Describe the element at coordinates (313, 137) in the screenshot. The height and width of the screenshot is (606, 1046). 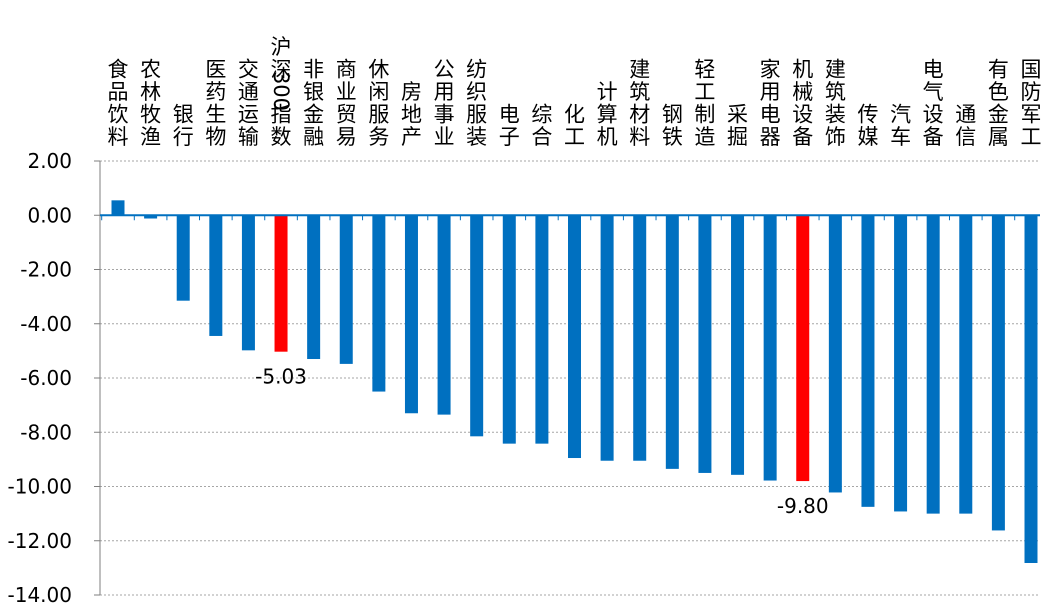
I see `category-label-char: 融` at that location.